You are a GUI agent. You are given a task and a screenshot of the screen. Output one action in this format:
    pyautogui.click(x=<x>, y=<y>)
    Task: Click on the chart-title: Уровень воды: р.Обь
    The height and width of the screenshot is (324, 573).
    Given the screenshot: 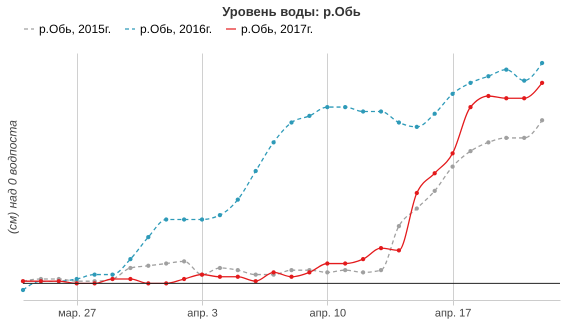 What is the action you would take?
    pyautogui.click(x=291, y=11)
    